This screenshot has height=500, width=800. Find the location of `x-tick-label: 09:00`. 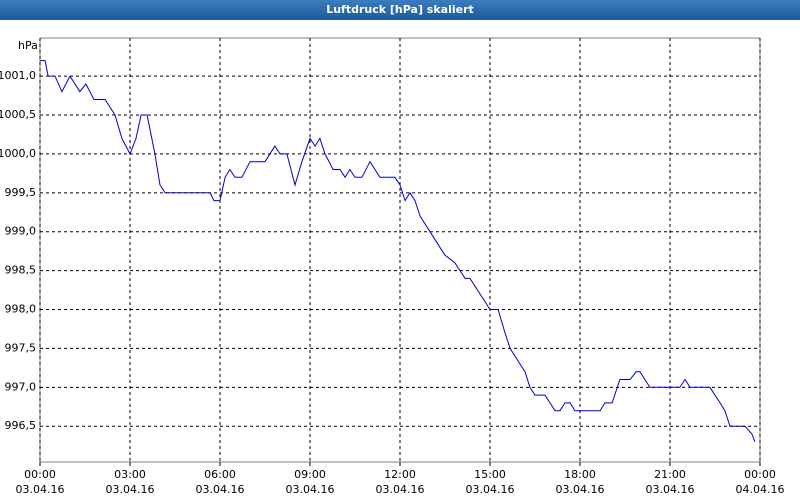

x-tick-label: 09:00 is located at coordinates (310, 474).